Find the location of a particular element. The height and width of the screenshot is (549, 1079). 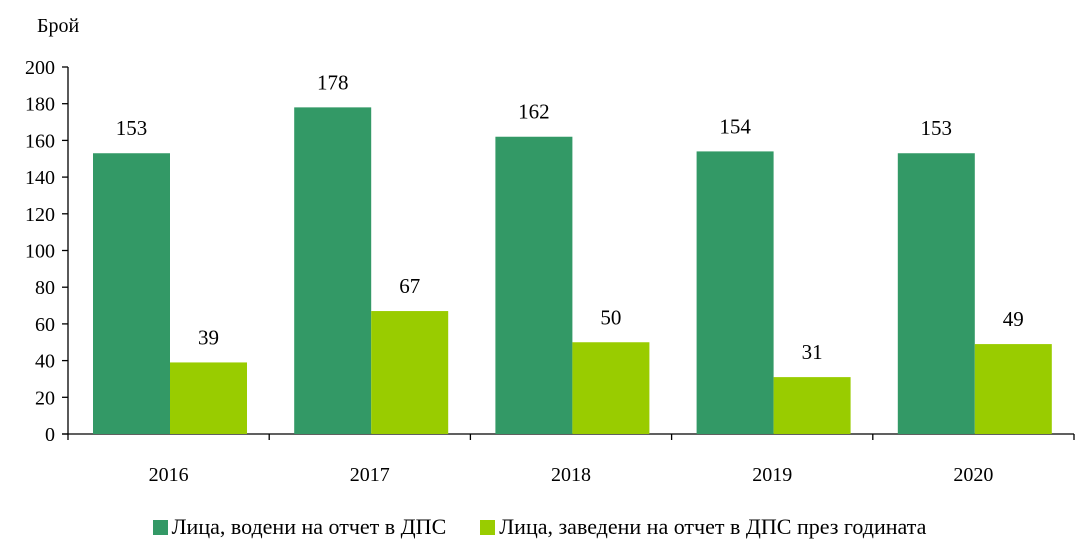

y-tick-label: 180 is located at coordinates (40, 105).